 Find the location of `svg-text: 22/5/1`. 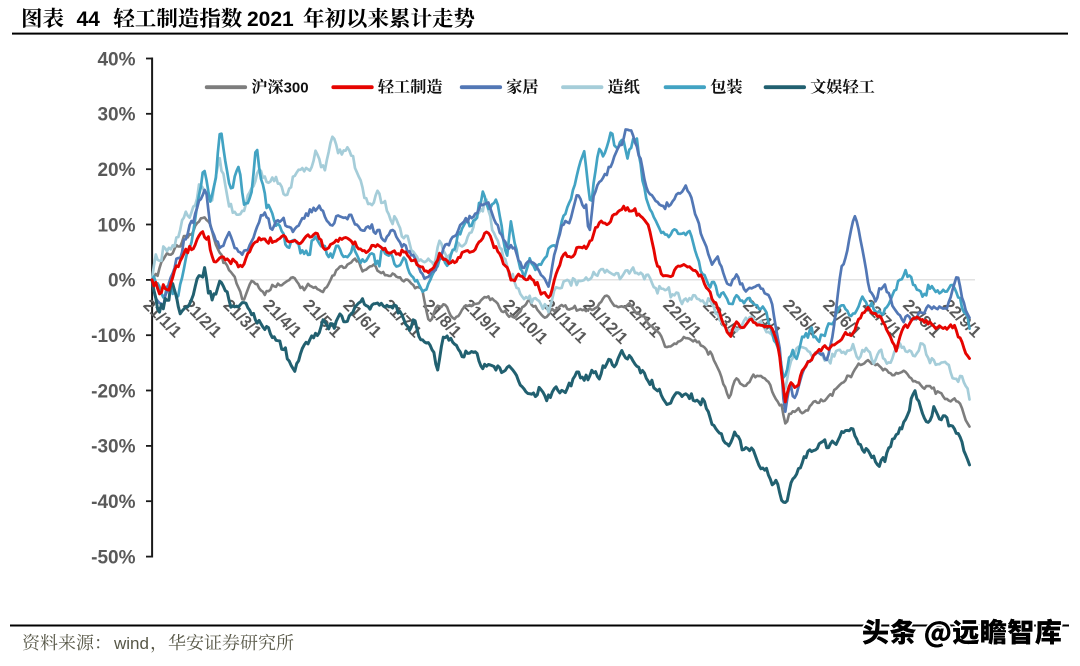

svg-text: 22/5/1 is located at coordinates (801, 318).